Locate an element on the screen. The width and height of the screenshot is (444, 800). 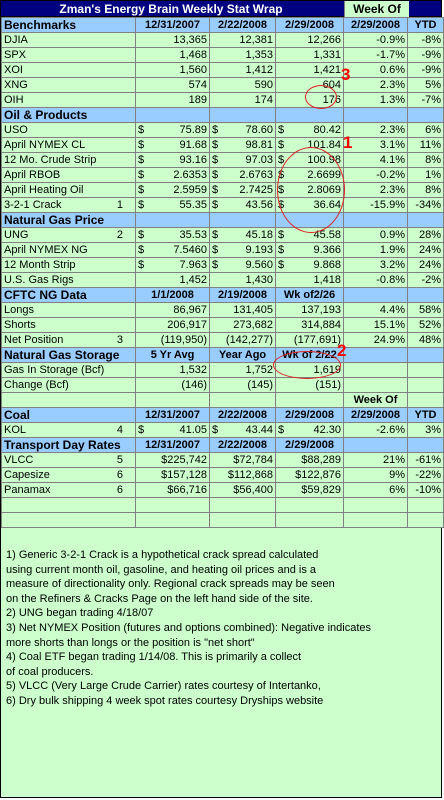
week-change: 6% is located at coordinates (375, 490).